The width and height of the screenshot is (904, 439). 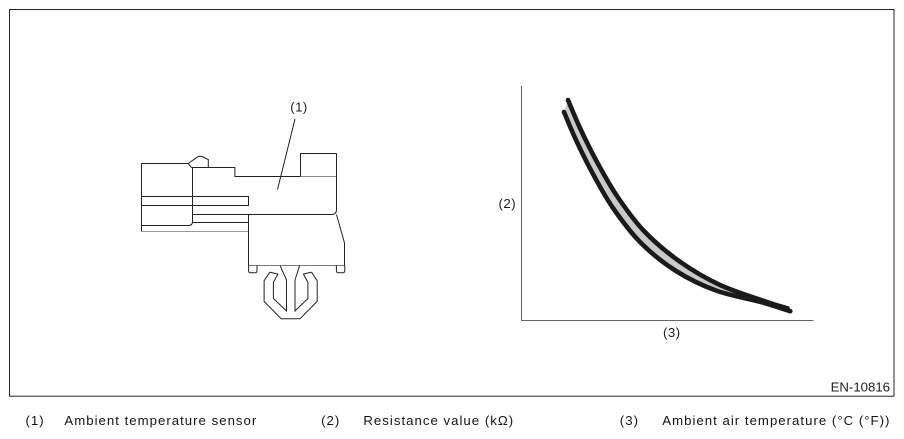 What do you see at coordinates (160, 420) in the screenshot?
I see `svg-text: Ambient temperature sensor` at bounding box center [160, 420].